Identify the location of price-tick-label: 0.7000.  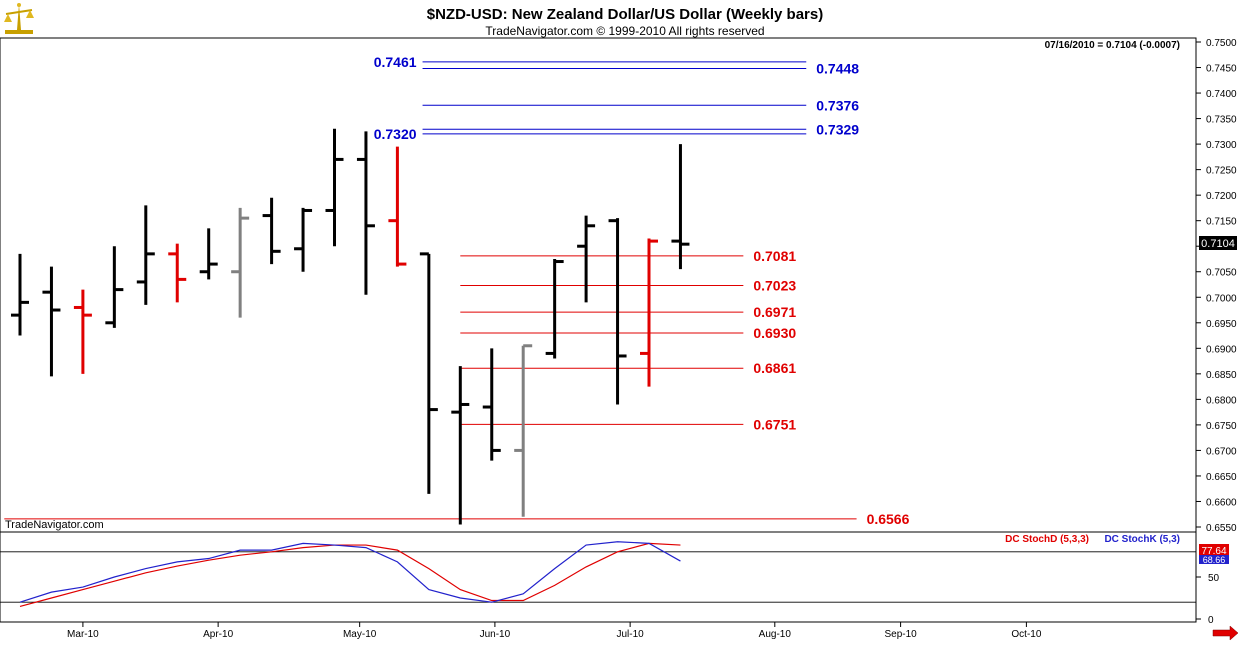
(1221, 298).